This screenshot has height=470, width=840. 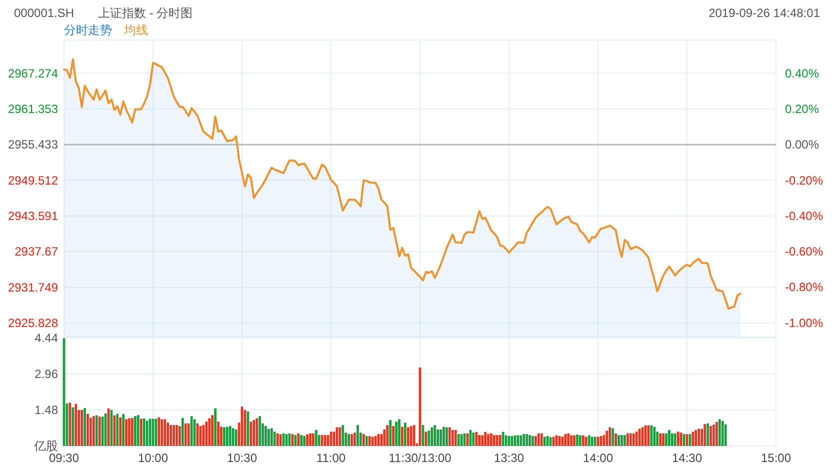 I want to click on series-label: 分时走势, so click(x=88, y=30).